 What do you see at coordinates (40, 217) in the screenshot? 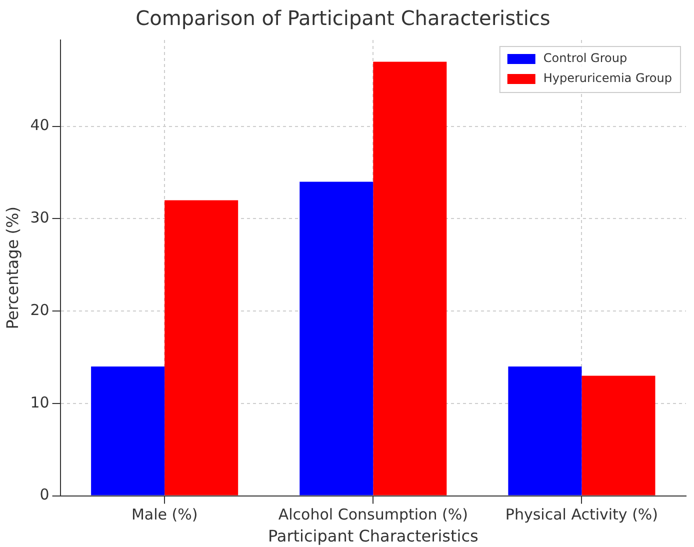
I see `y-tick-label: 30` at bounding box center [40, 217].